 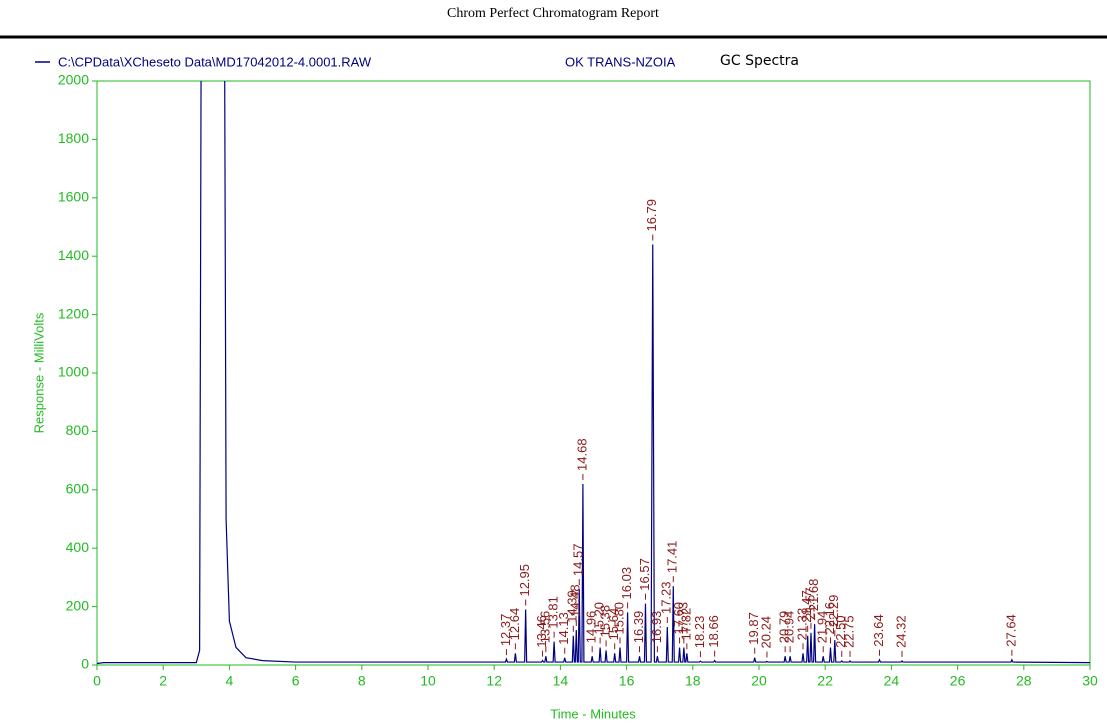 I want to click on peak-label: 21.57, so click(x=809, y=603).